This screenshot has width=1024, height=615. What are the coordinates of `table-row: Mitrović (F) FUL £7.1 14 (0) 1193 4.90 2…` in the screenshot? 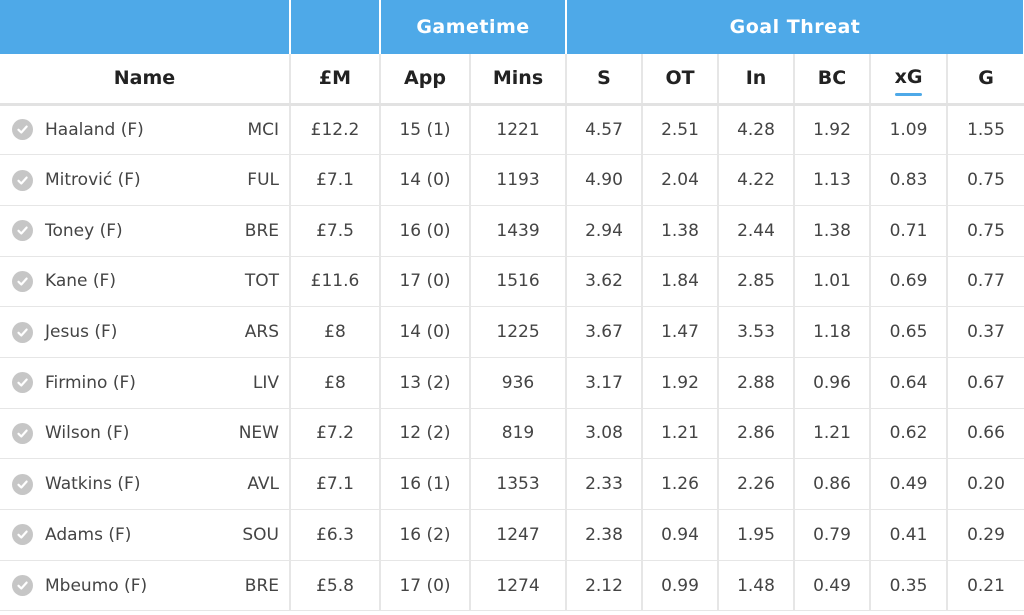 It's located at (512, 180).